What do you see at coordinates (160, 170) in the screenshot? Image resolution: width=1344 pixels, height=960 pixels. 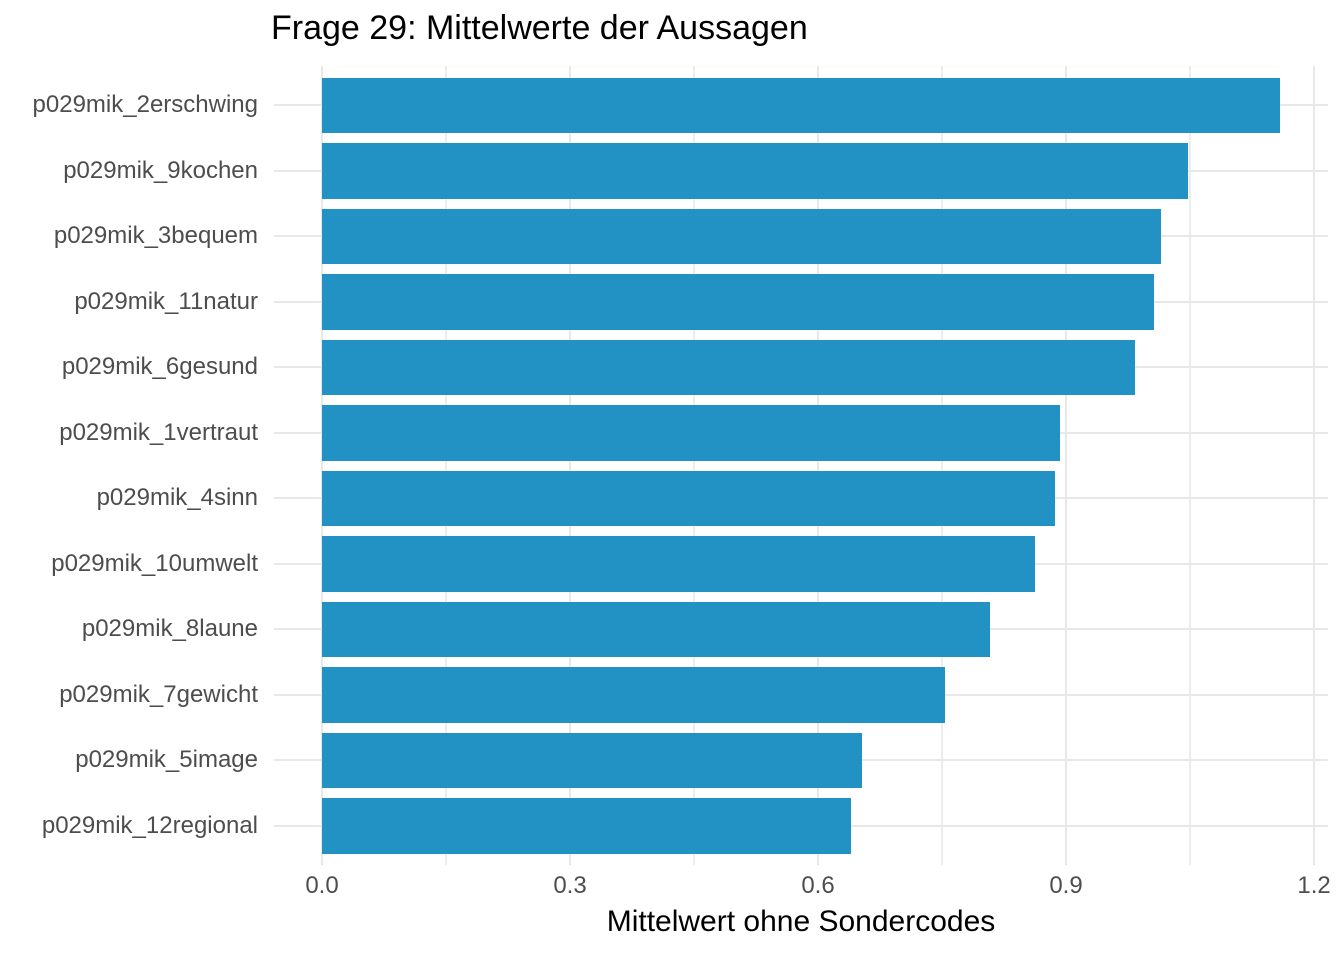 I see `y-axis-label: p029mik_9kochen` at bounding box center [160, 170].